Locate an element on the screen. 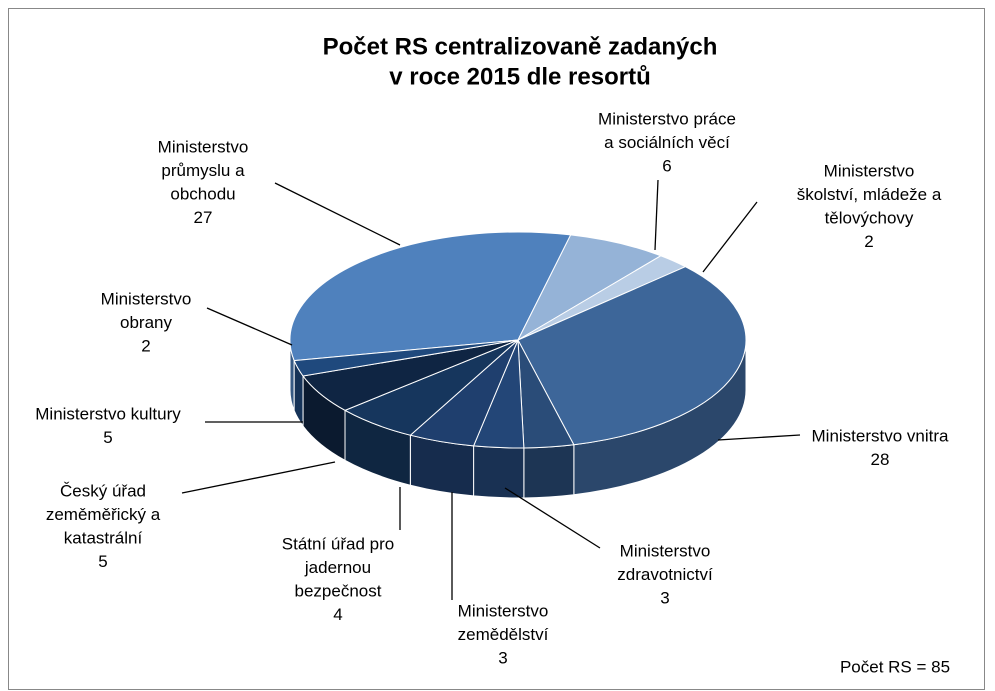 Image resolution: width=995 pixels, height=691 pixels. data-label: obrany is located at coordinates (146, 322).